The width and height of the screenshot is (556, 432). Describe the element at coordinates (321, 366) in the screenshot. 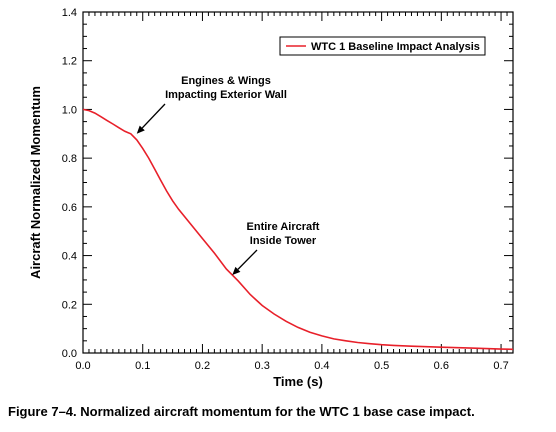

I see `x-tick-label: 0.4` at that location.